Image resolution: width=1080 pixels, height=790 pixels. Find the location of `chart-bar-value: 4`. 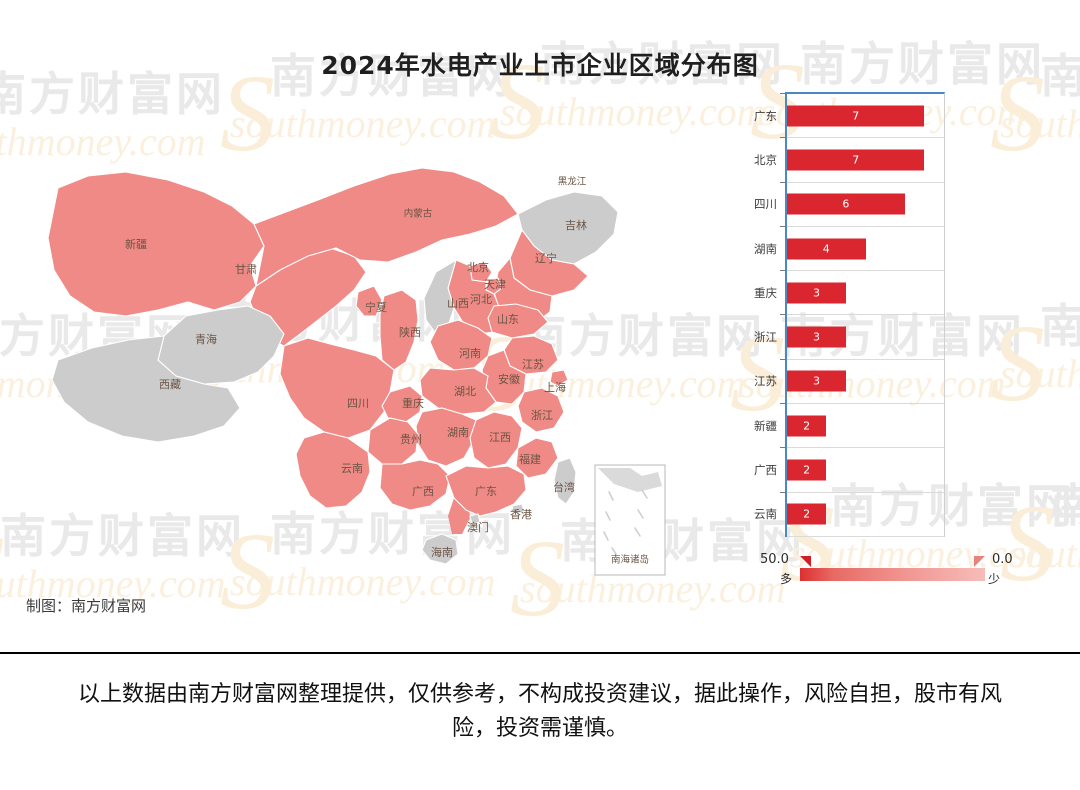

chart-bar-value: 4 is located at coordinates (826, 249).